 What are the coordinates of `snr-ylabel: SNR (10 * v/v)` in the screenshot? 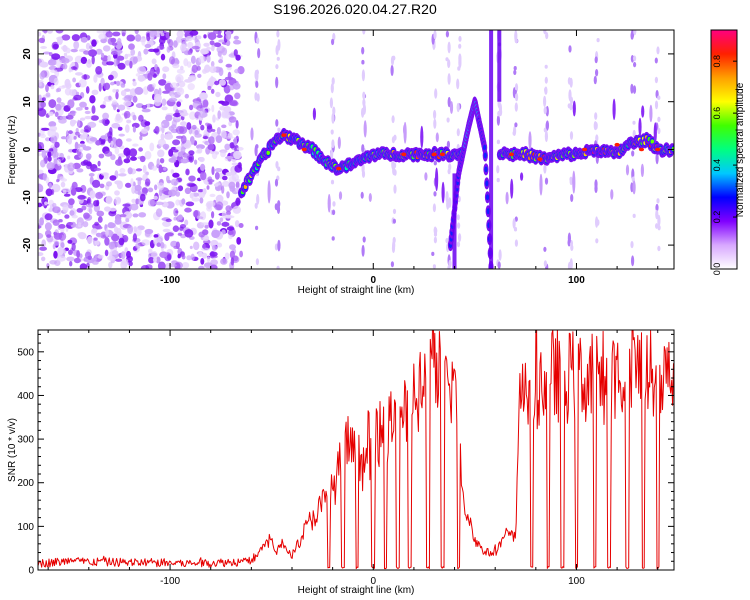 It's located at (12, 450).